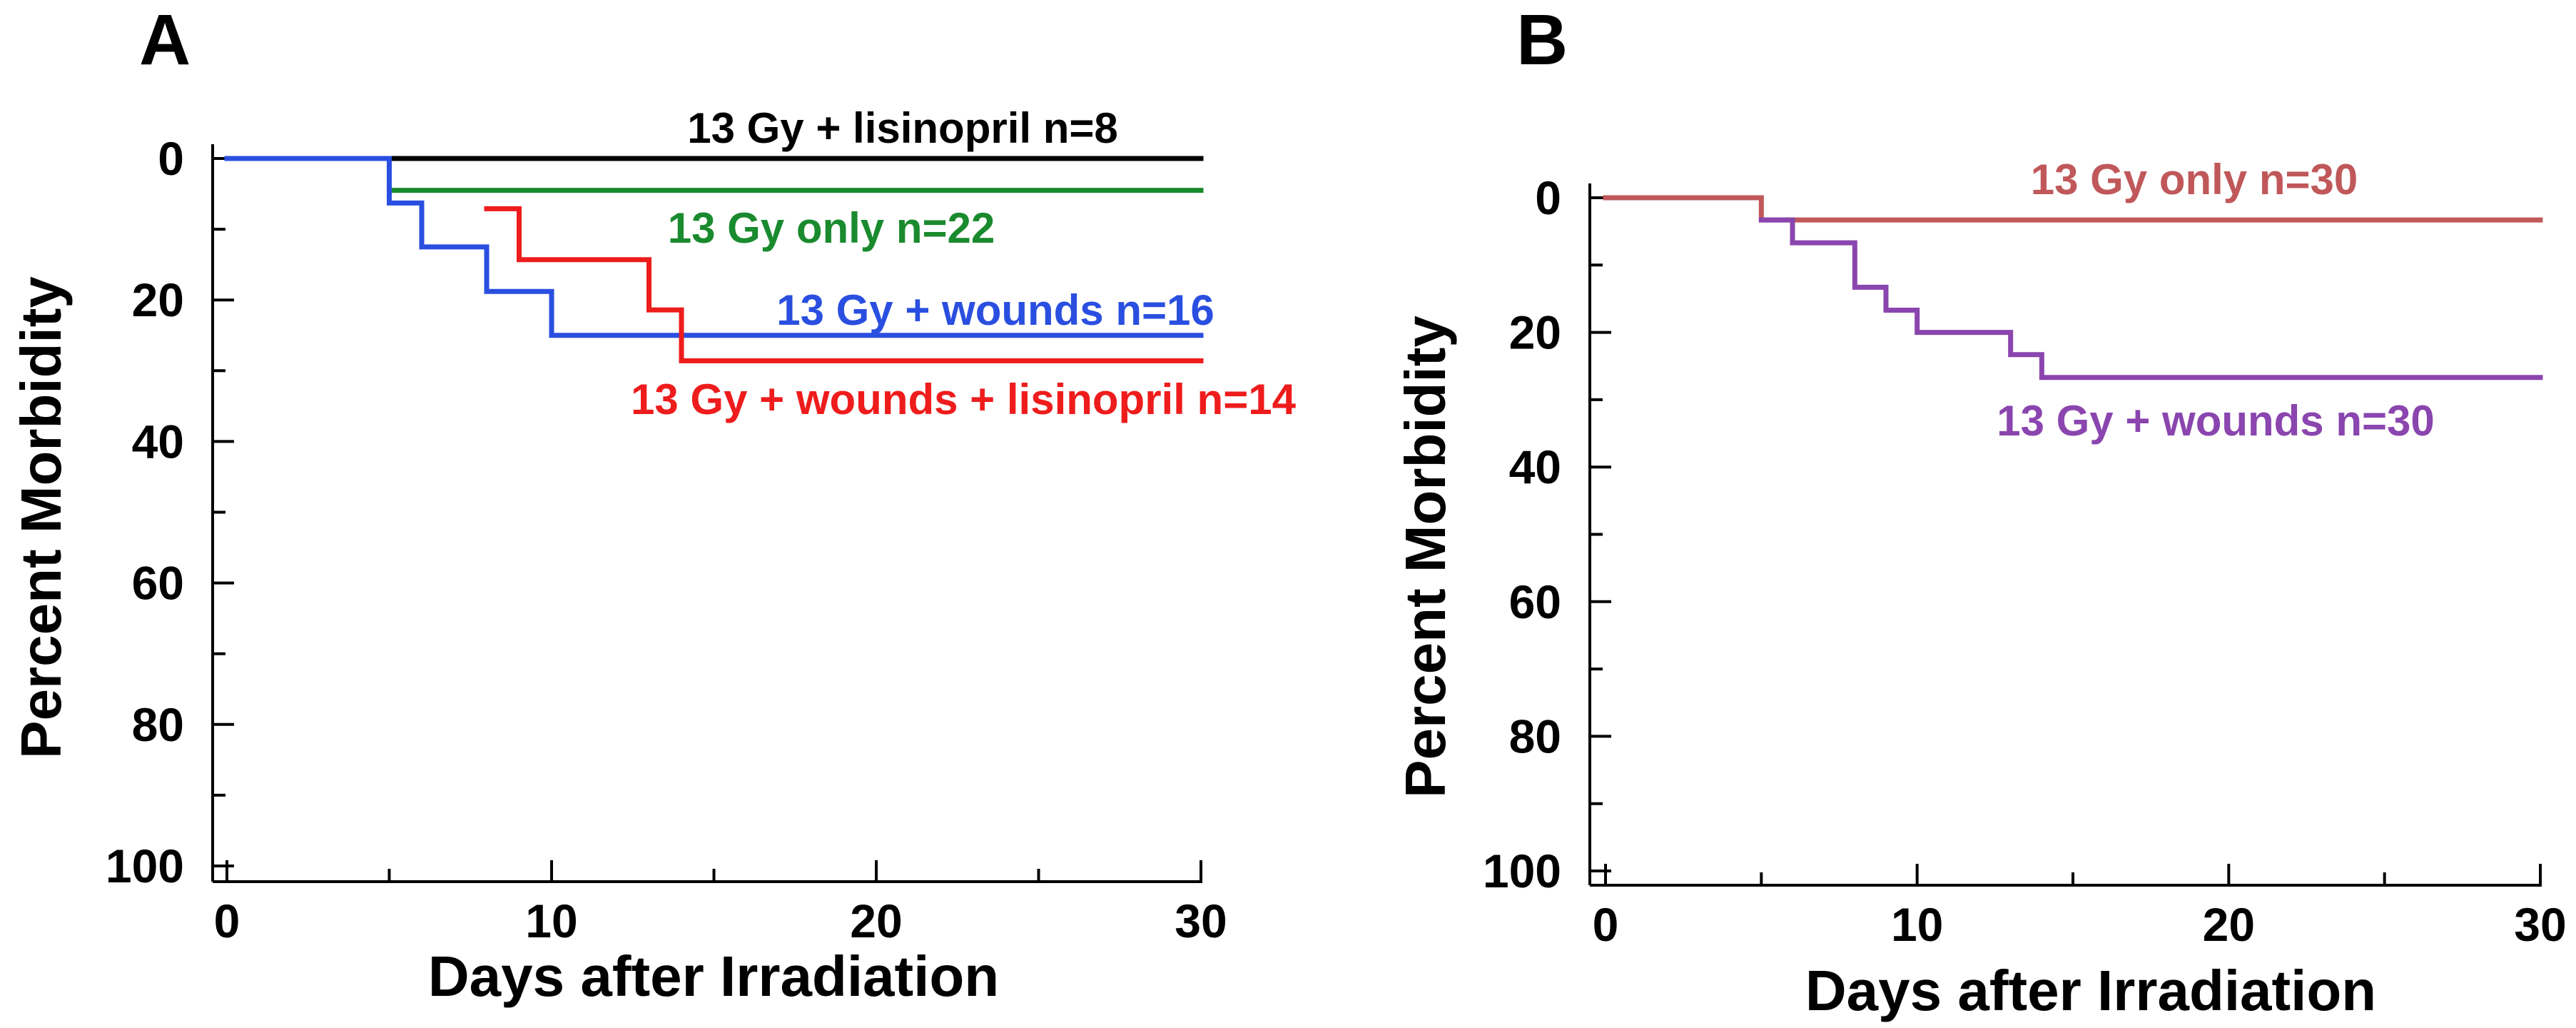  I want to click on panel-b-series, so click(2073, 288).